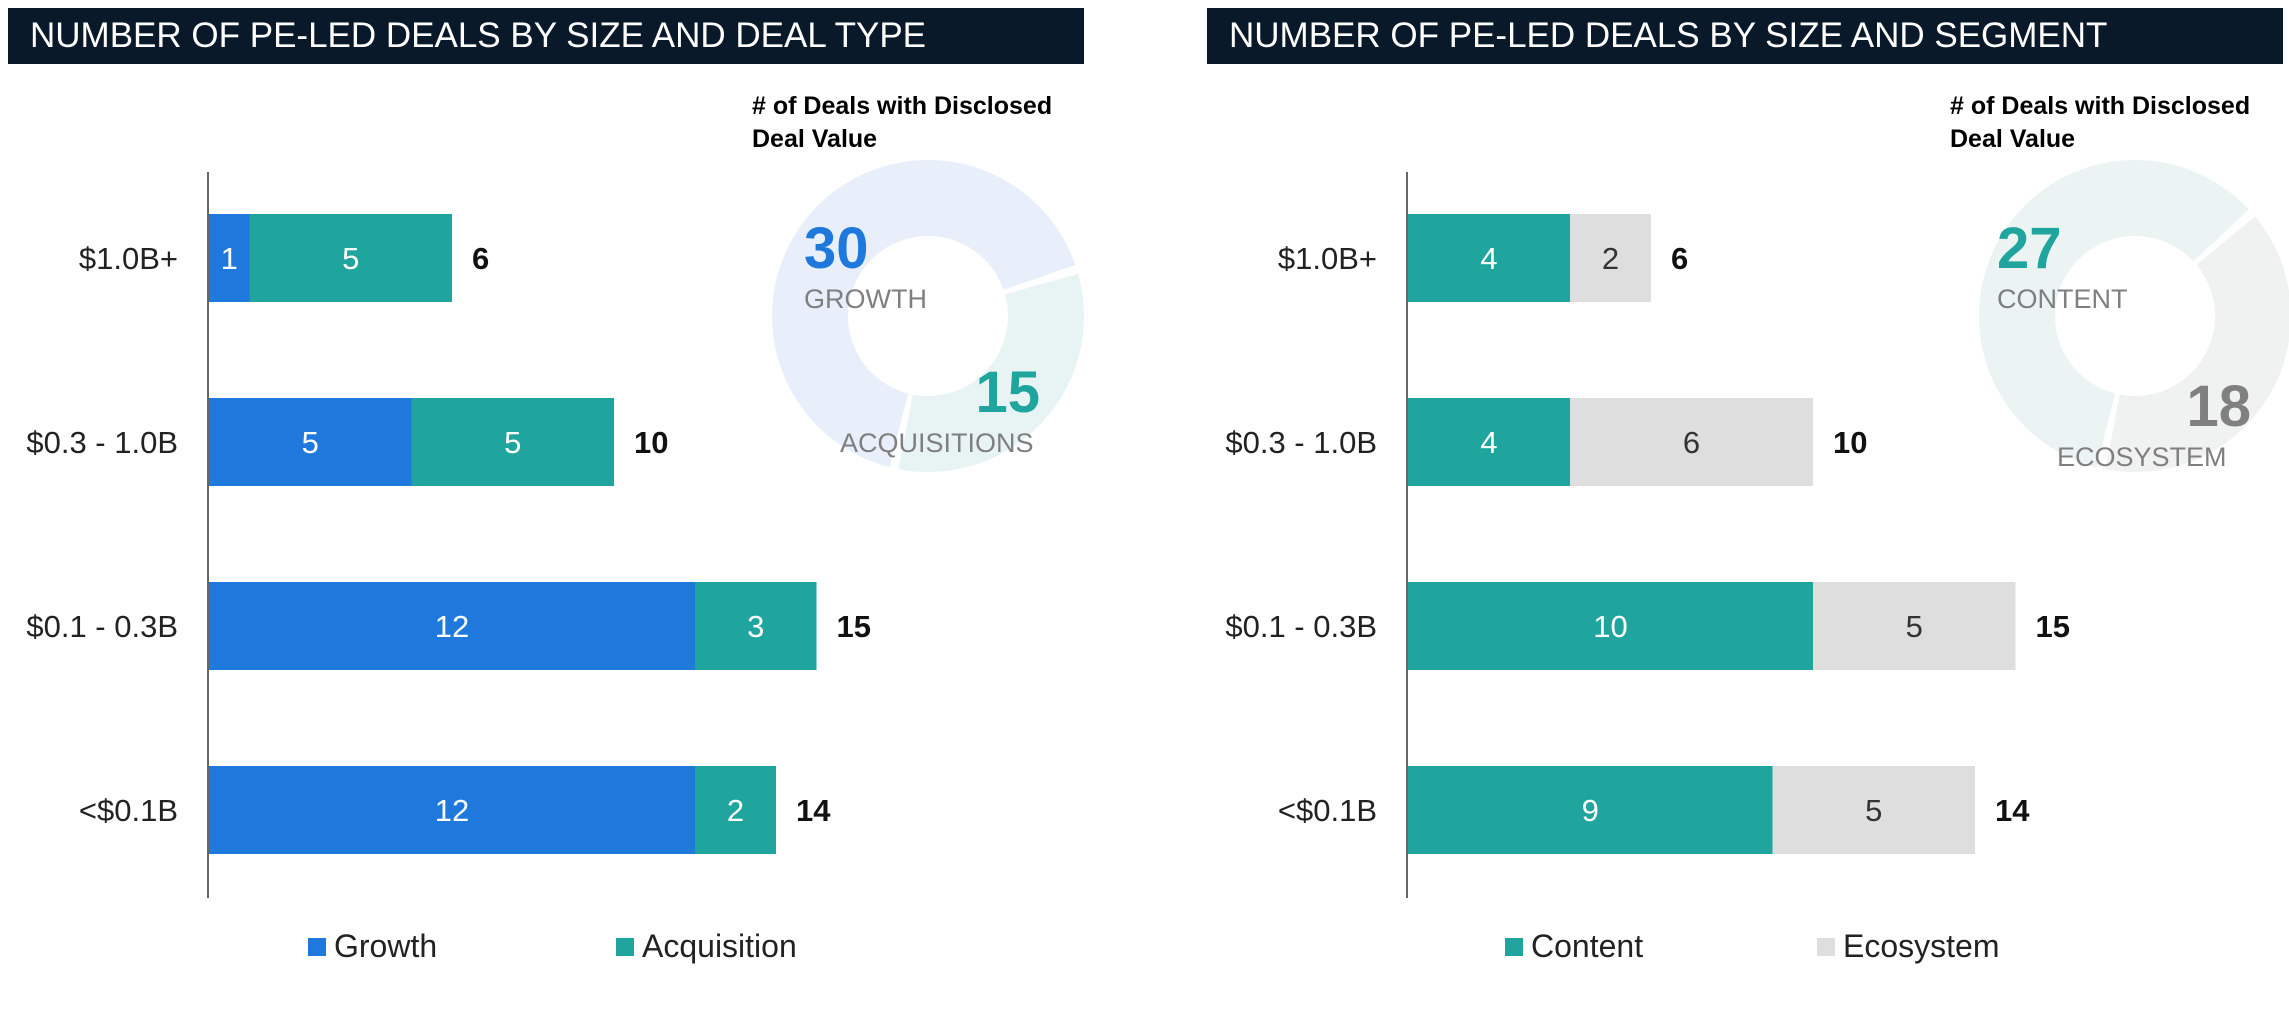  I want to click on bar-ecosystem-0-3-1-0b, so click(1691, 442).